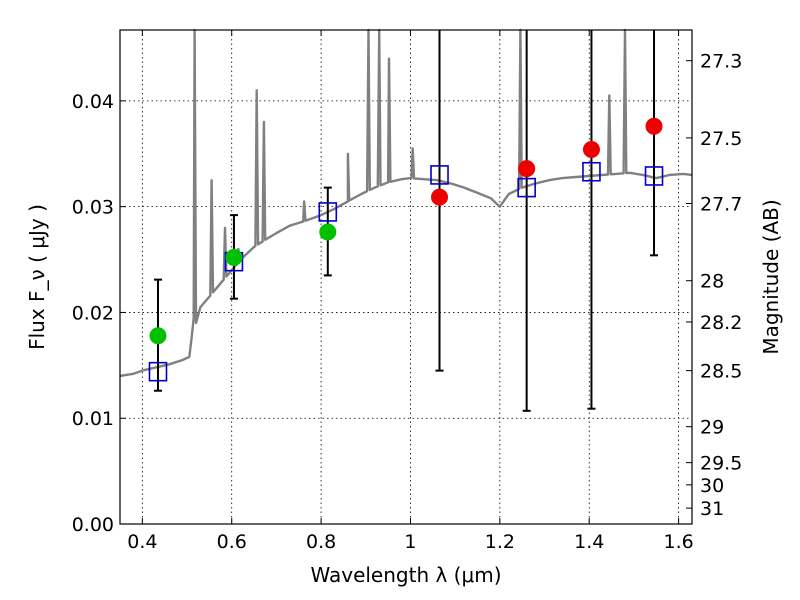 This screenshot has width=800, height=600. Describe the element at coordinates (93, 102) in the screenshot. I see `y-tick-label: 0.04` at that location.